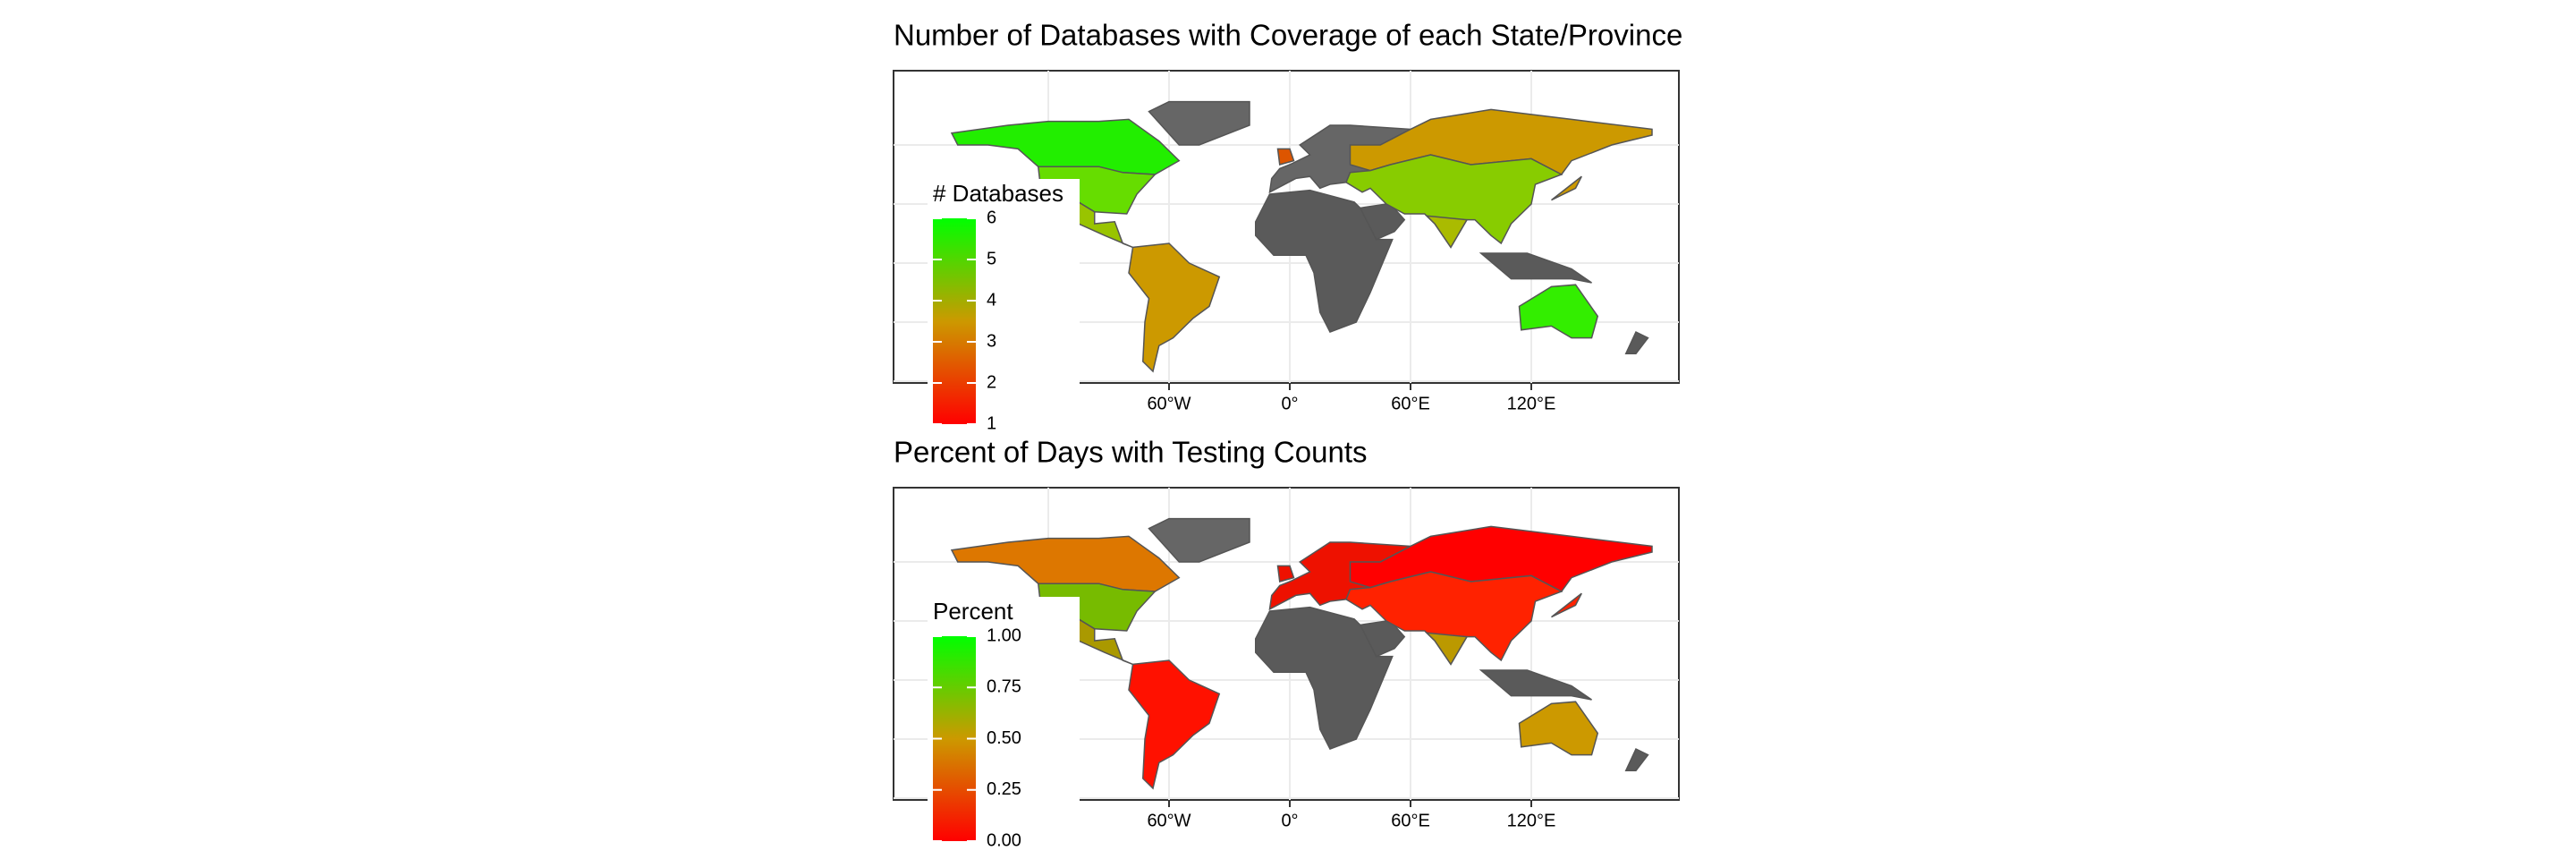 The width and height of the screenshot is (2576, 859). What do you see at coordinates (991, 300) in the screenshot?
I see `legend-tick-label: 4` at bounding box center [991, 300].